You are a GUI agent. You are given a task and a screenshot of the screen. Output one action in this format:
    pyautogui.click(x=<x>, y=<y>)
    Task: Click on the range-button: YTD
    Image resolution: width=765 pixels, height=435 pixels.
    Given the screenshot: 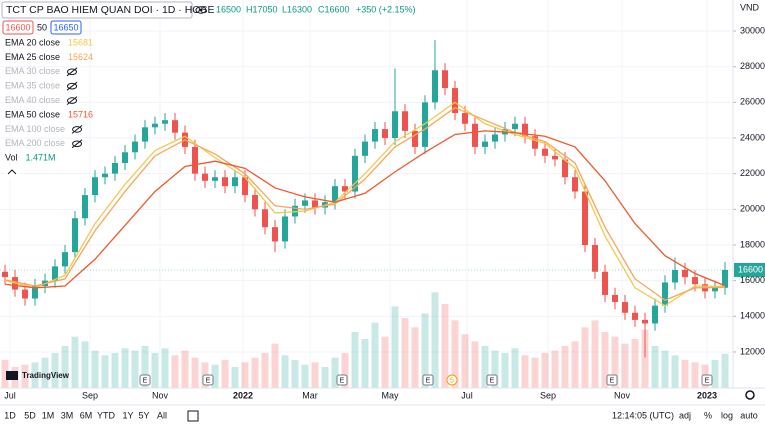 What is the action you would take?
    pyautogui.click(x=106, y=415)
    